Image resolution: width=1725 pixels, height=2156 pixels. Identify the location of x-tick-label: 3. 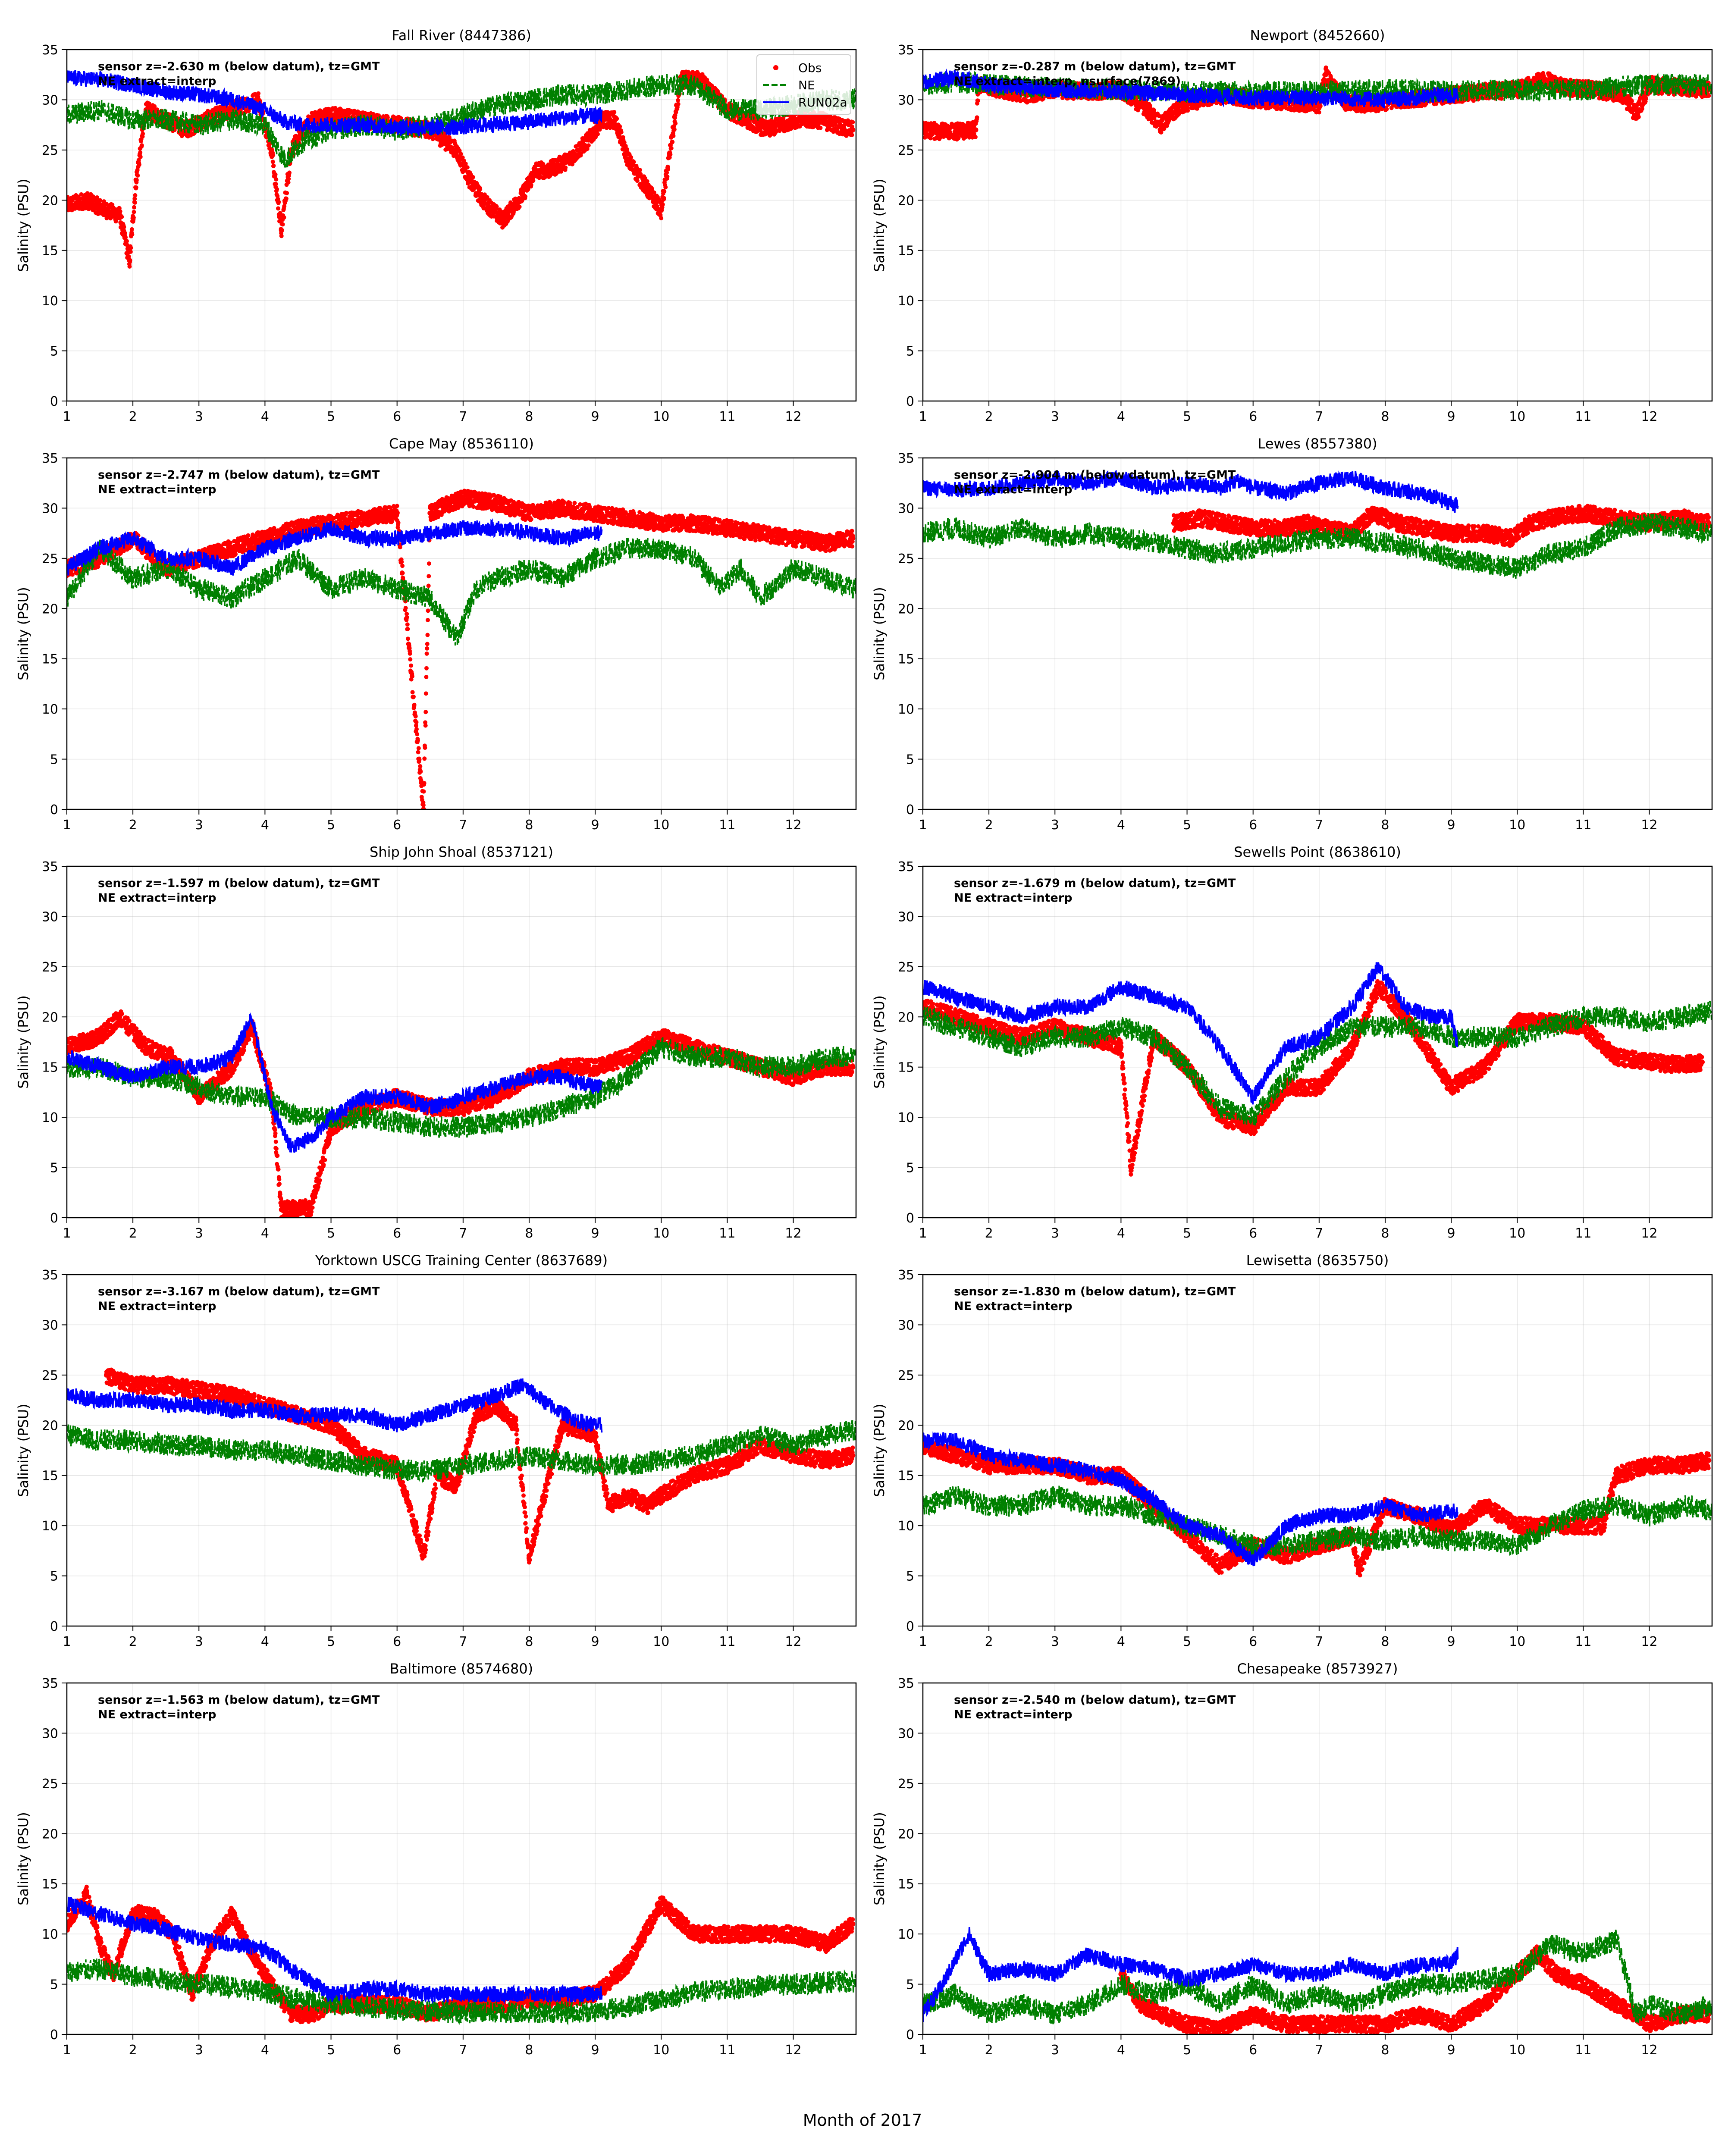
(199, 416).